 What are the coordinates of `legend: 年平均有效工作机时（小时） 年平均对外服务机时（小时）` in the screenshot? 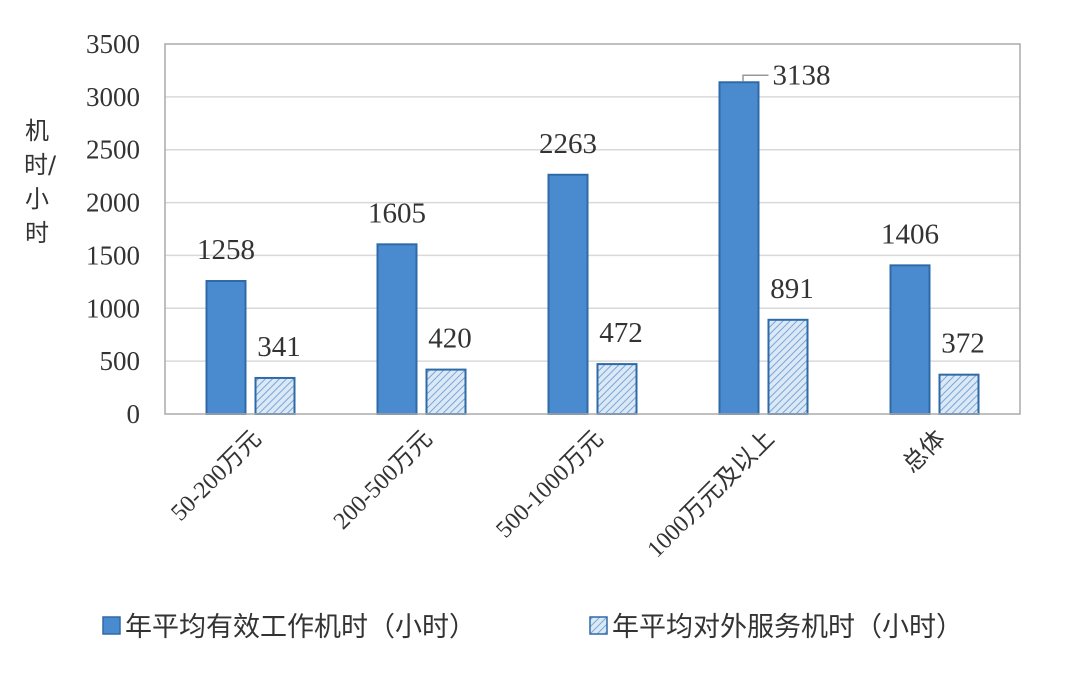 It's located at (532, 627).